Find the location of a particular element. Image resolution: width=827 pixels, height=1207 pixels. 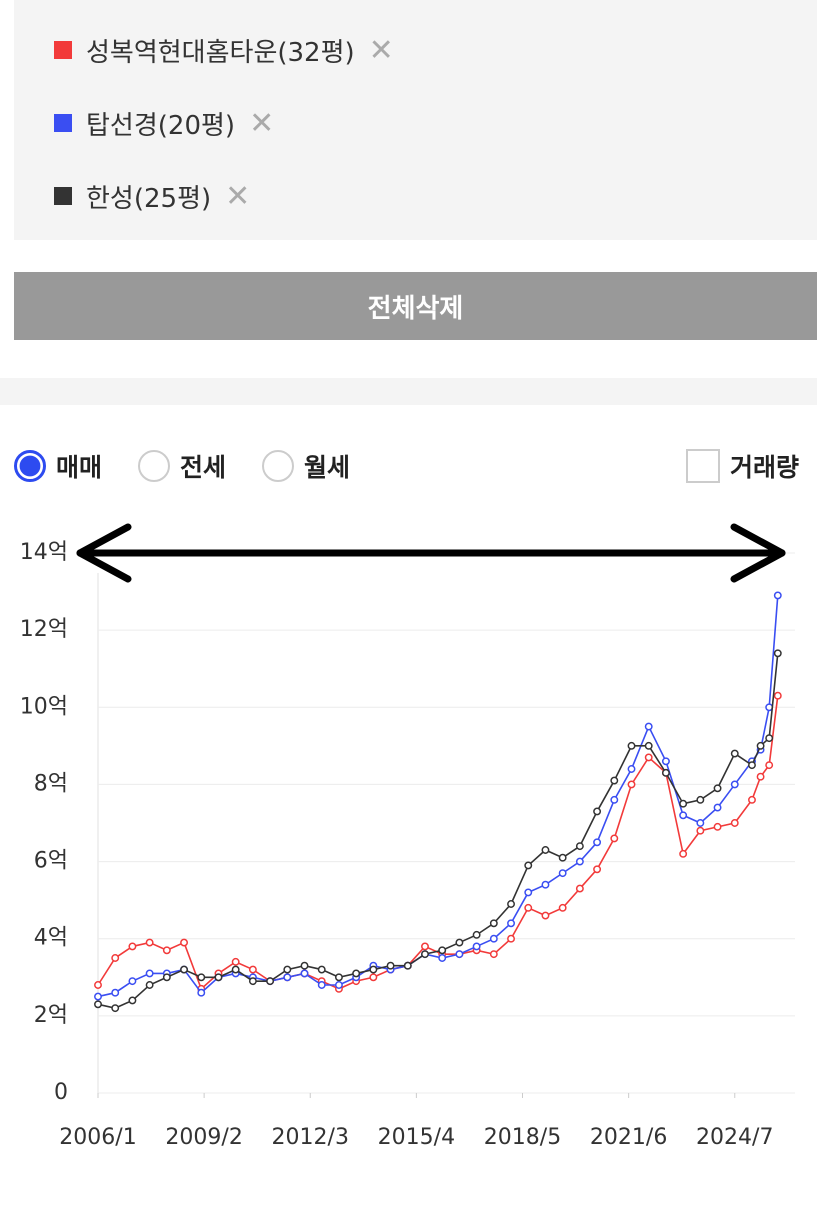

y-tick-label: 0 is located at coordinates (61, 1092).